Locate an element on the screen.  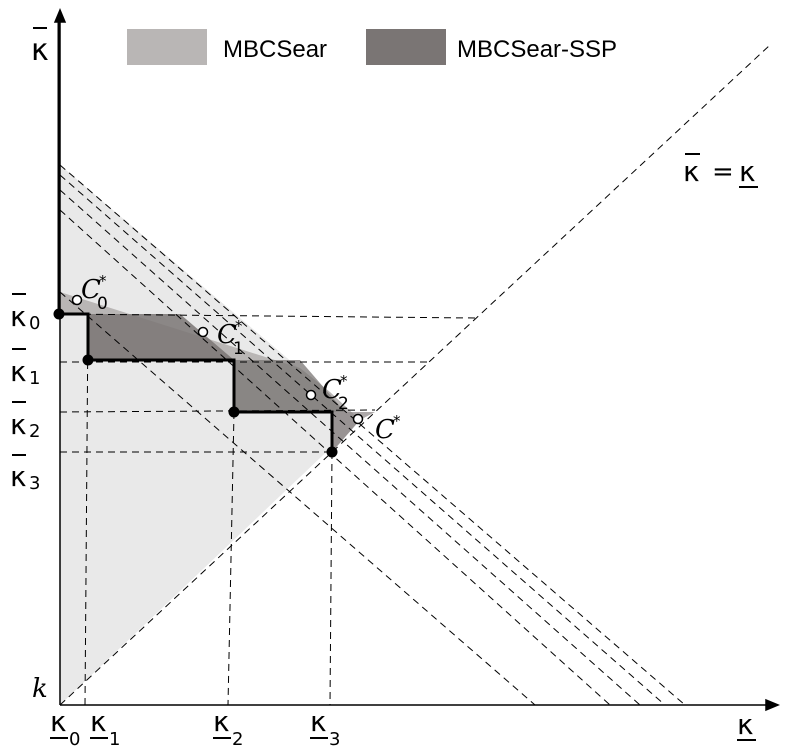
legend-swatch-mbcsear is located at coordinates (167, 47).